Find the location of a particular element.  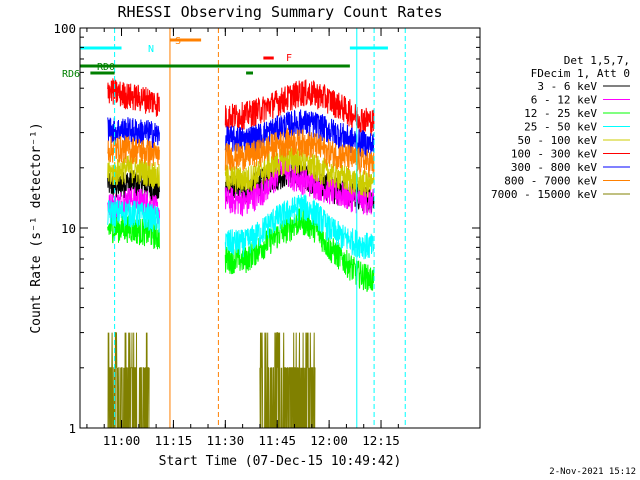

chart-title: RHESSI Observing Summary Count Rates is located at coordinates (279, 12).